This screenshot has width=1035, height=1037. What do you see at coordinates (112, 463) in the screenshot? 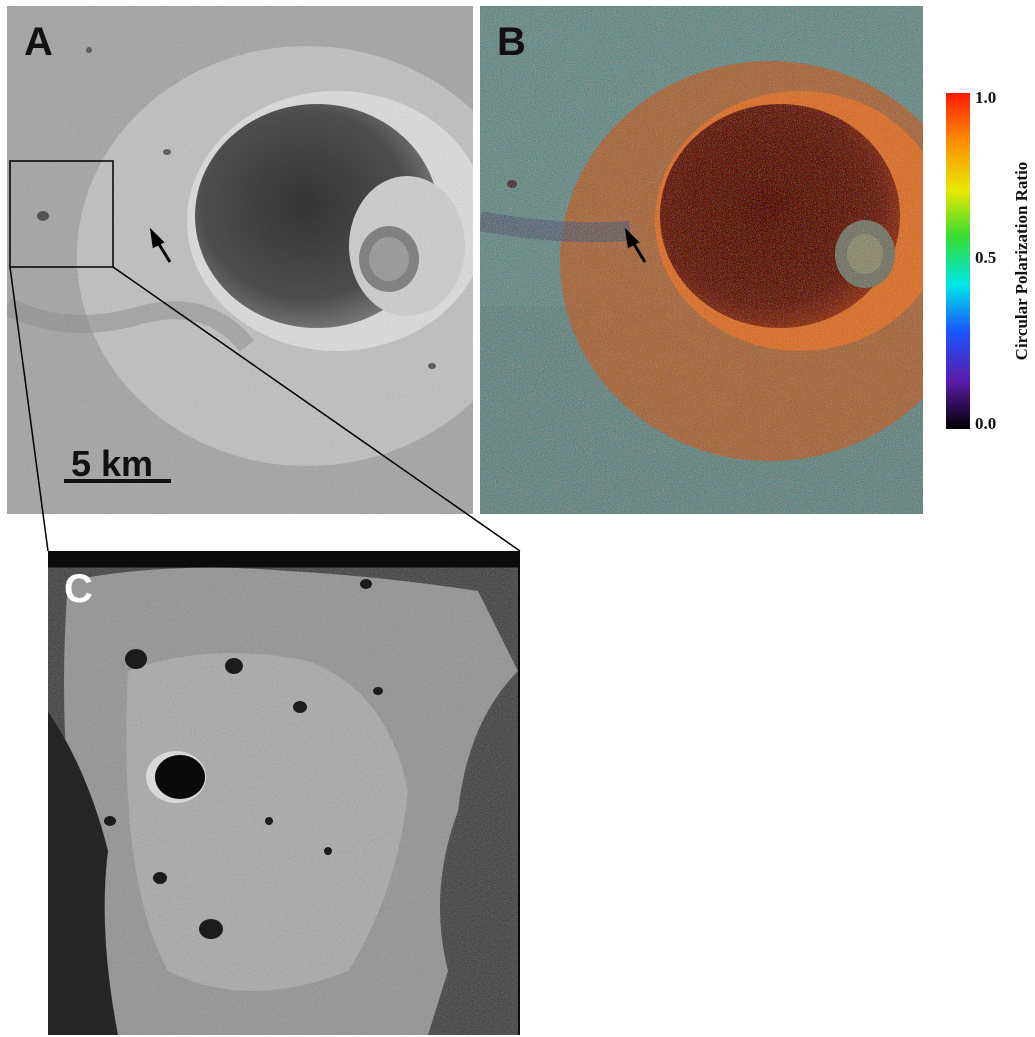
I see `scale-bar-label: 5 km` at bounding box center [112, 463].